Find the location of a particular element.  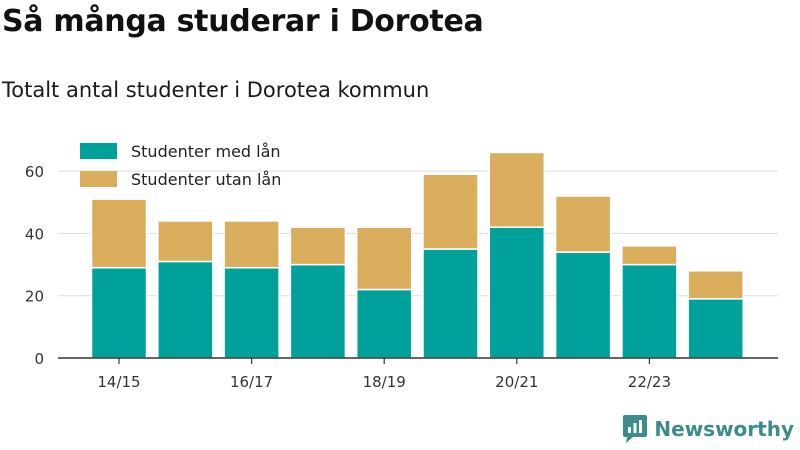

y-tick-label: 20 is located at coordinates (34, 297).